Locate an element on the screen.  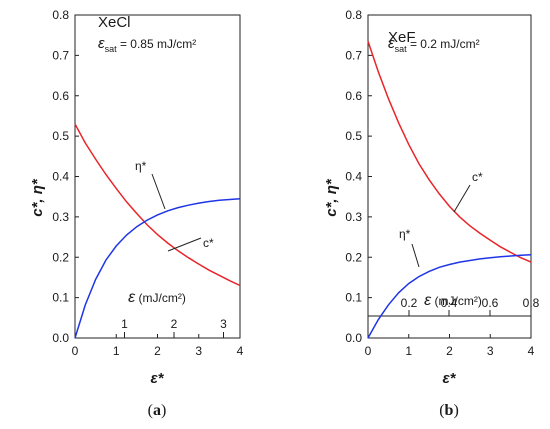
secondary-tick-label-a: 1 is located at coordinates (124, 324).